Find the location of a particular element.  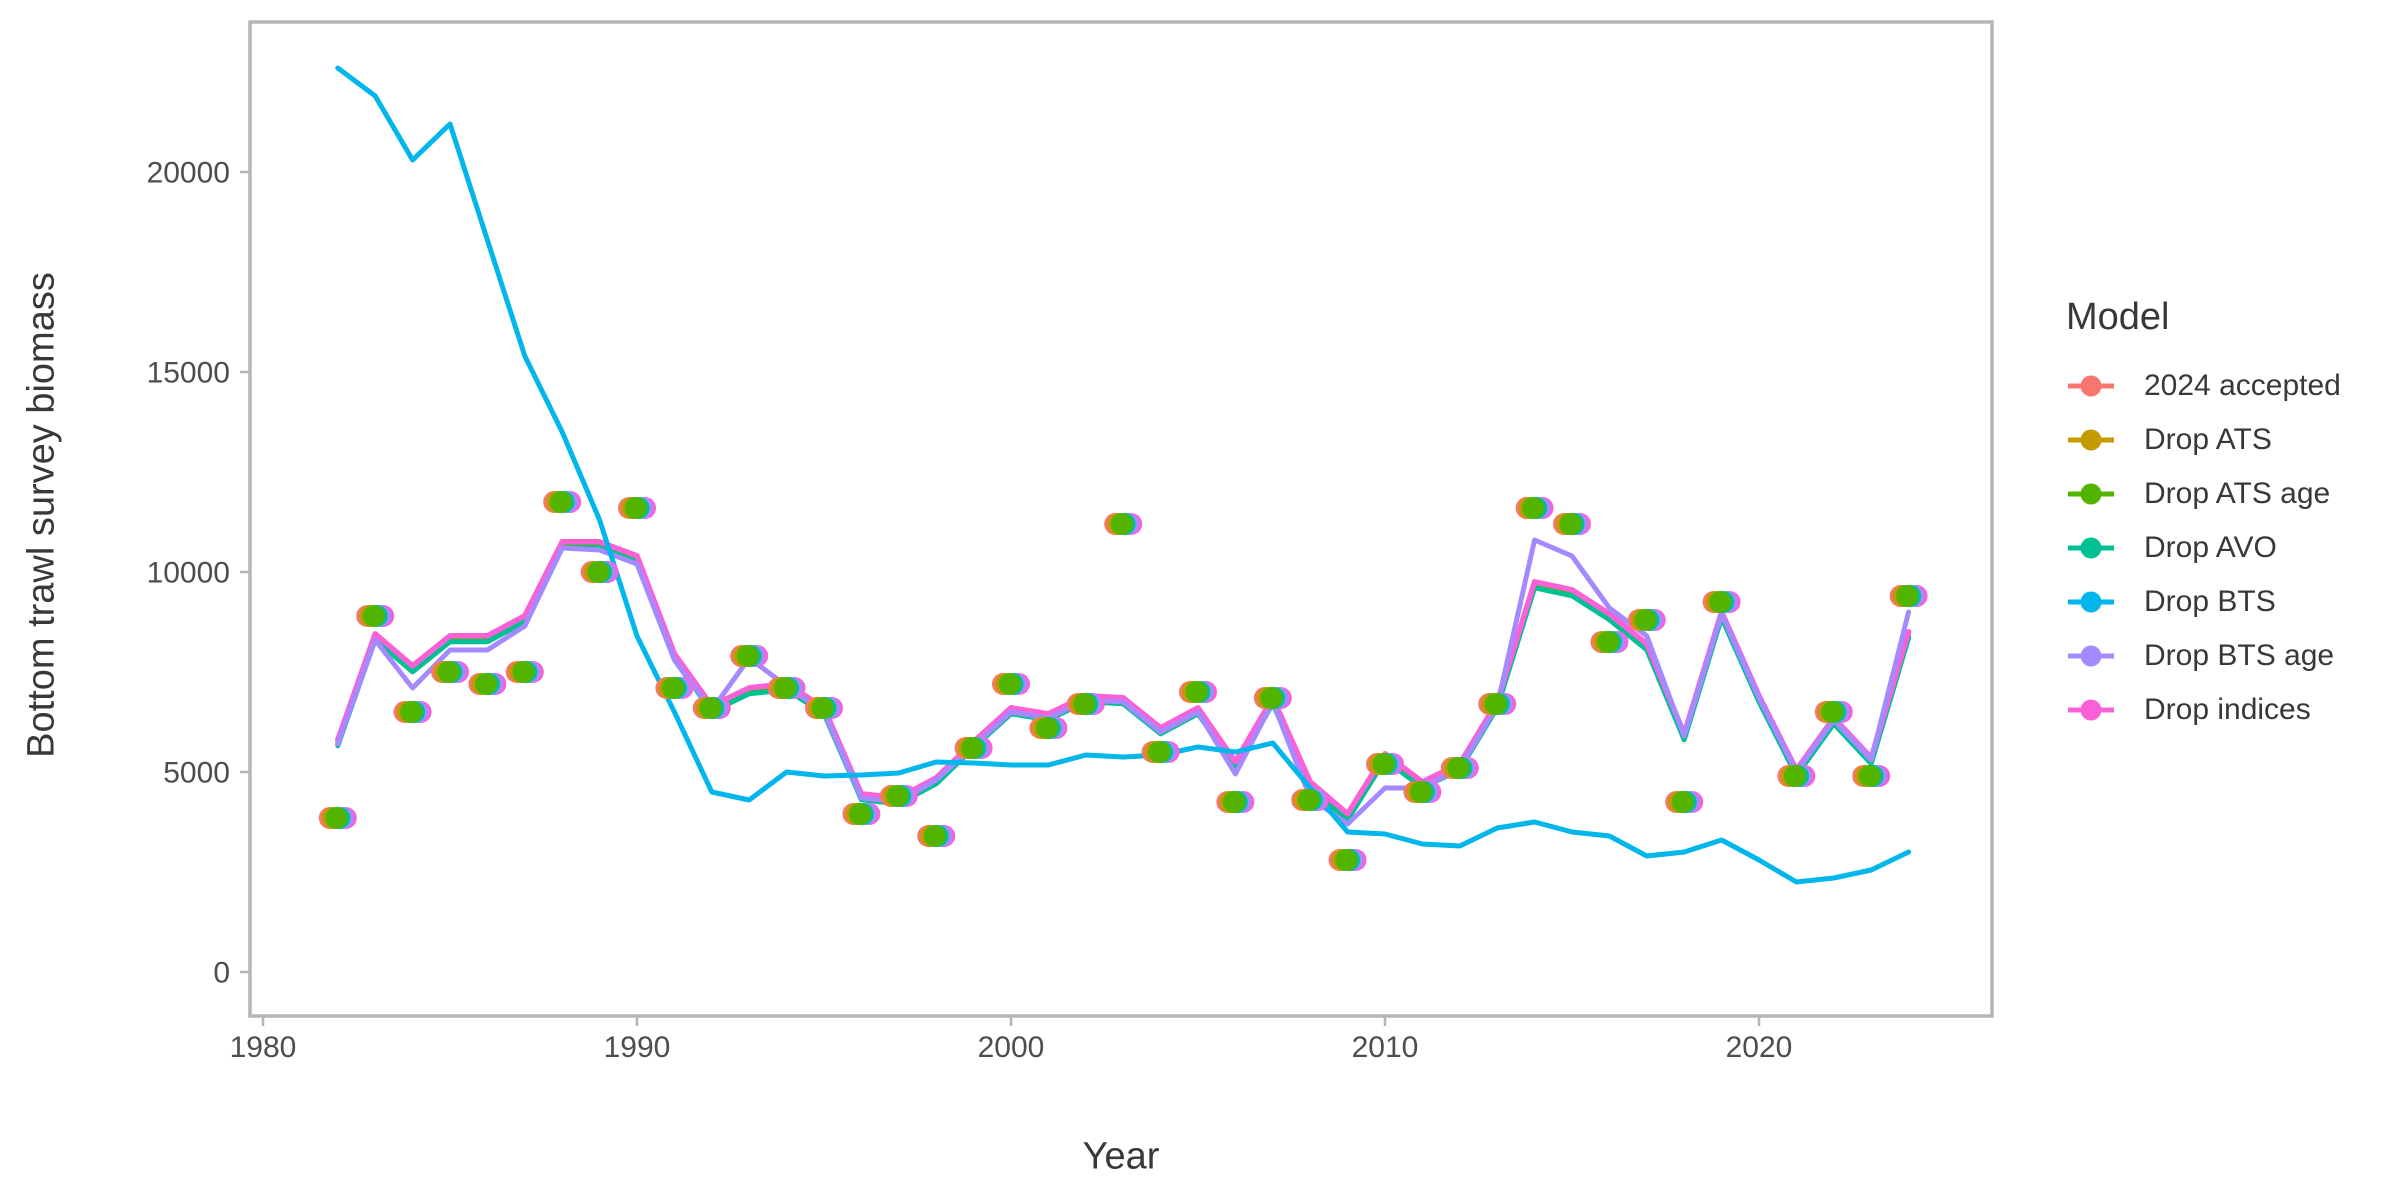

legend-entry-drop-indices: Drop indices is located at coordinates (2203, 710).